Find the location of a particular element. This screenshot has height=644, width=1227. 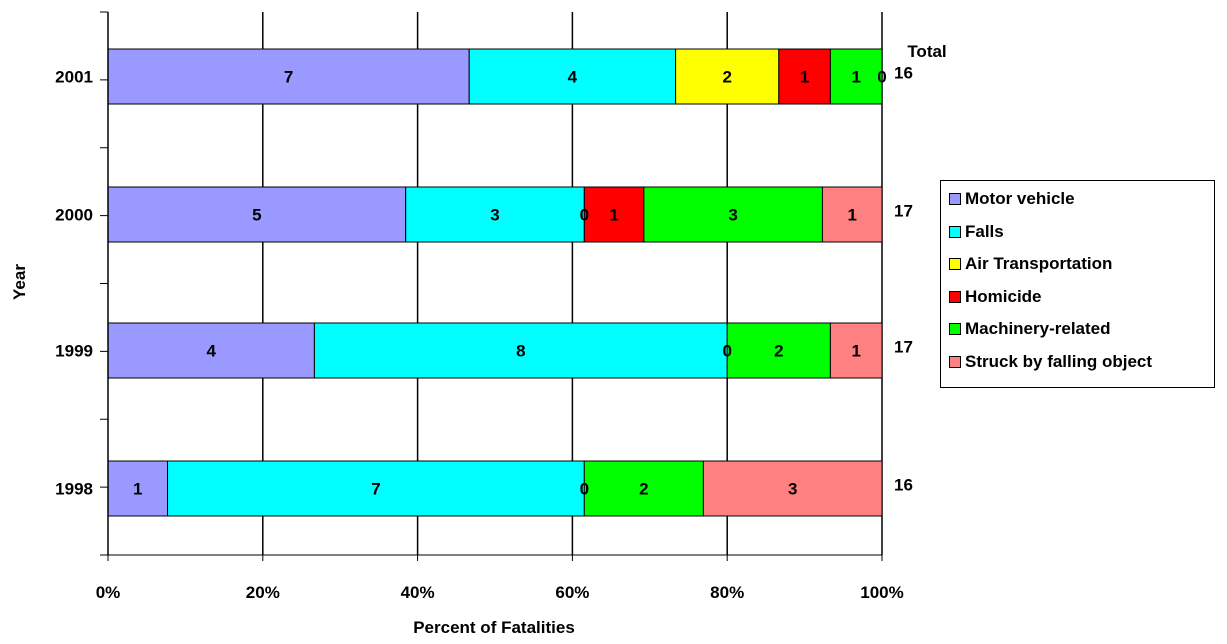

x-tick-label: 80% is located at coordinates (727, 592).